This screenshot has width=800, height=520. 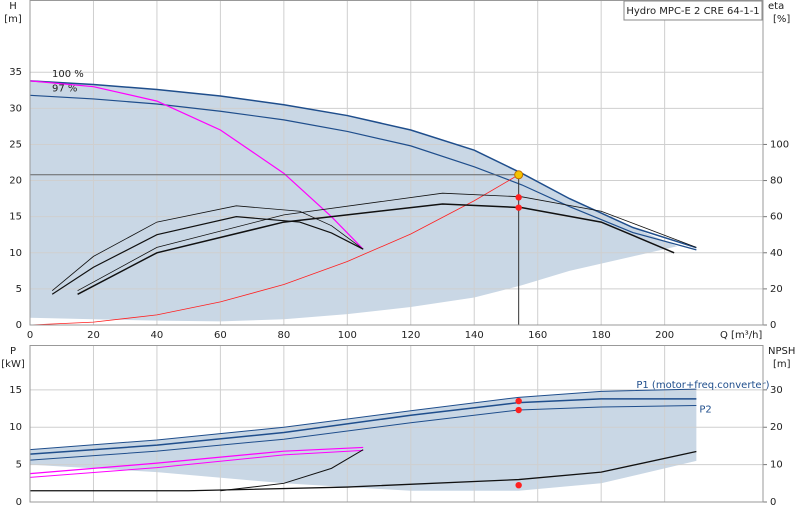 What do you see at coordinates (15, 181) in the screenshot?
I see `y-tick-label: 20` at bounding box center [15, 181].